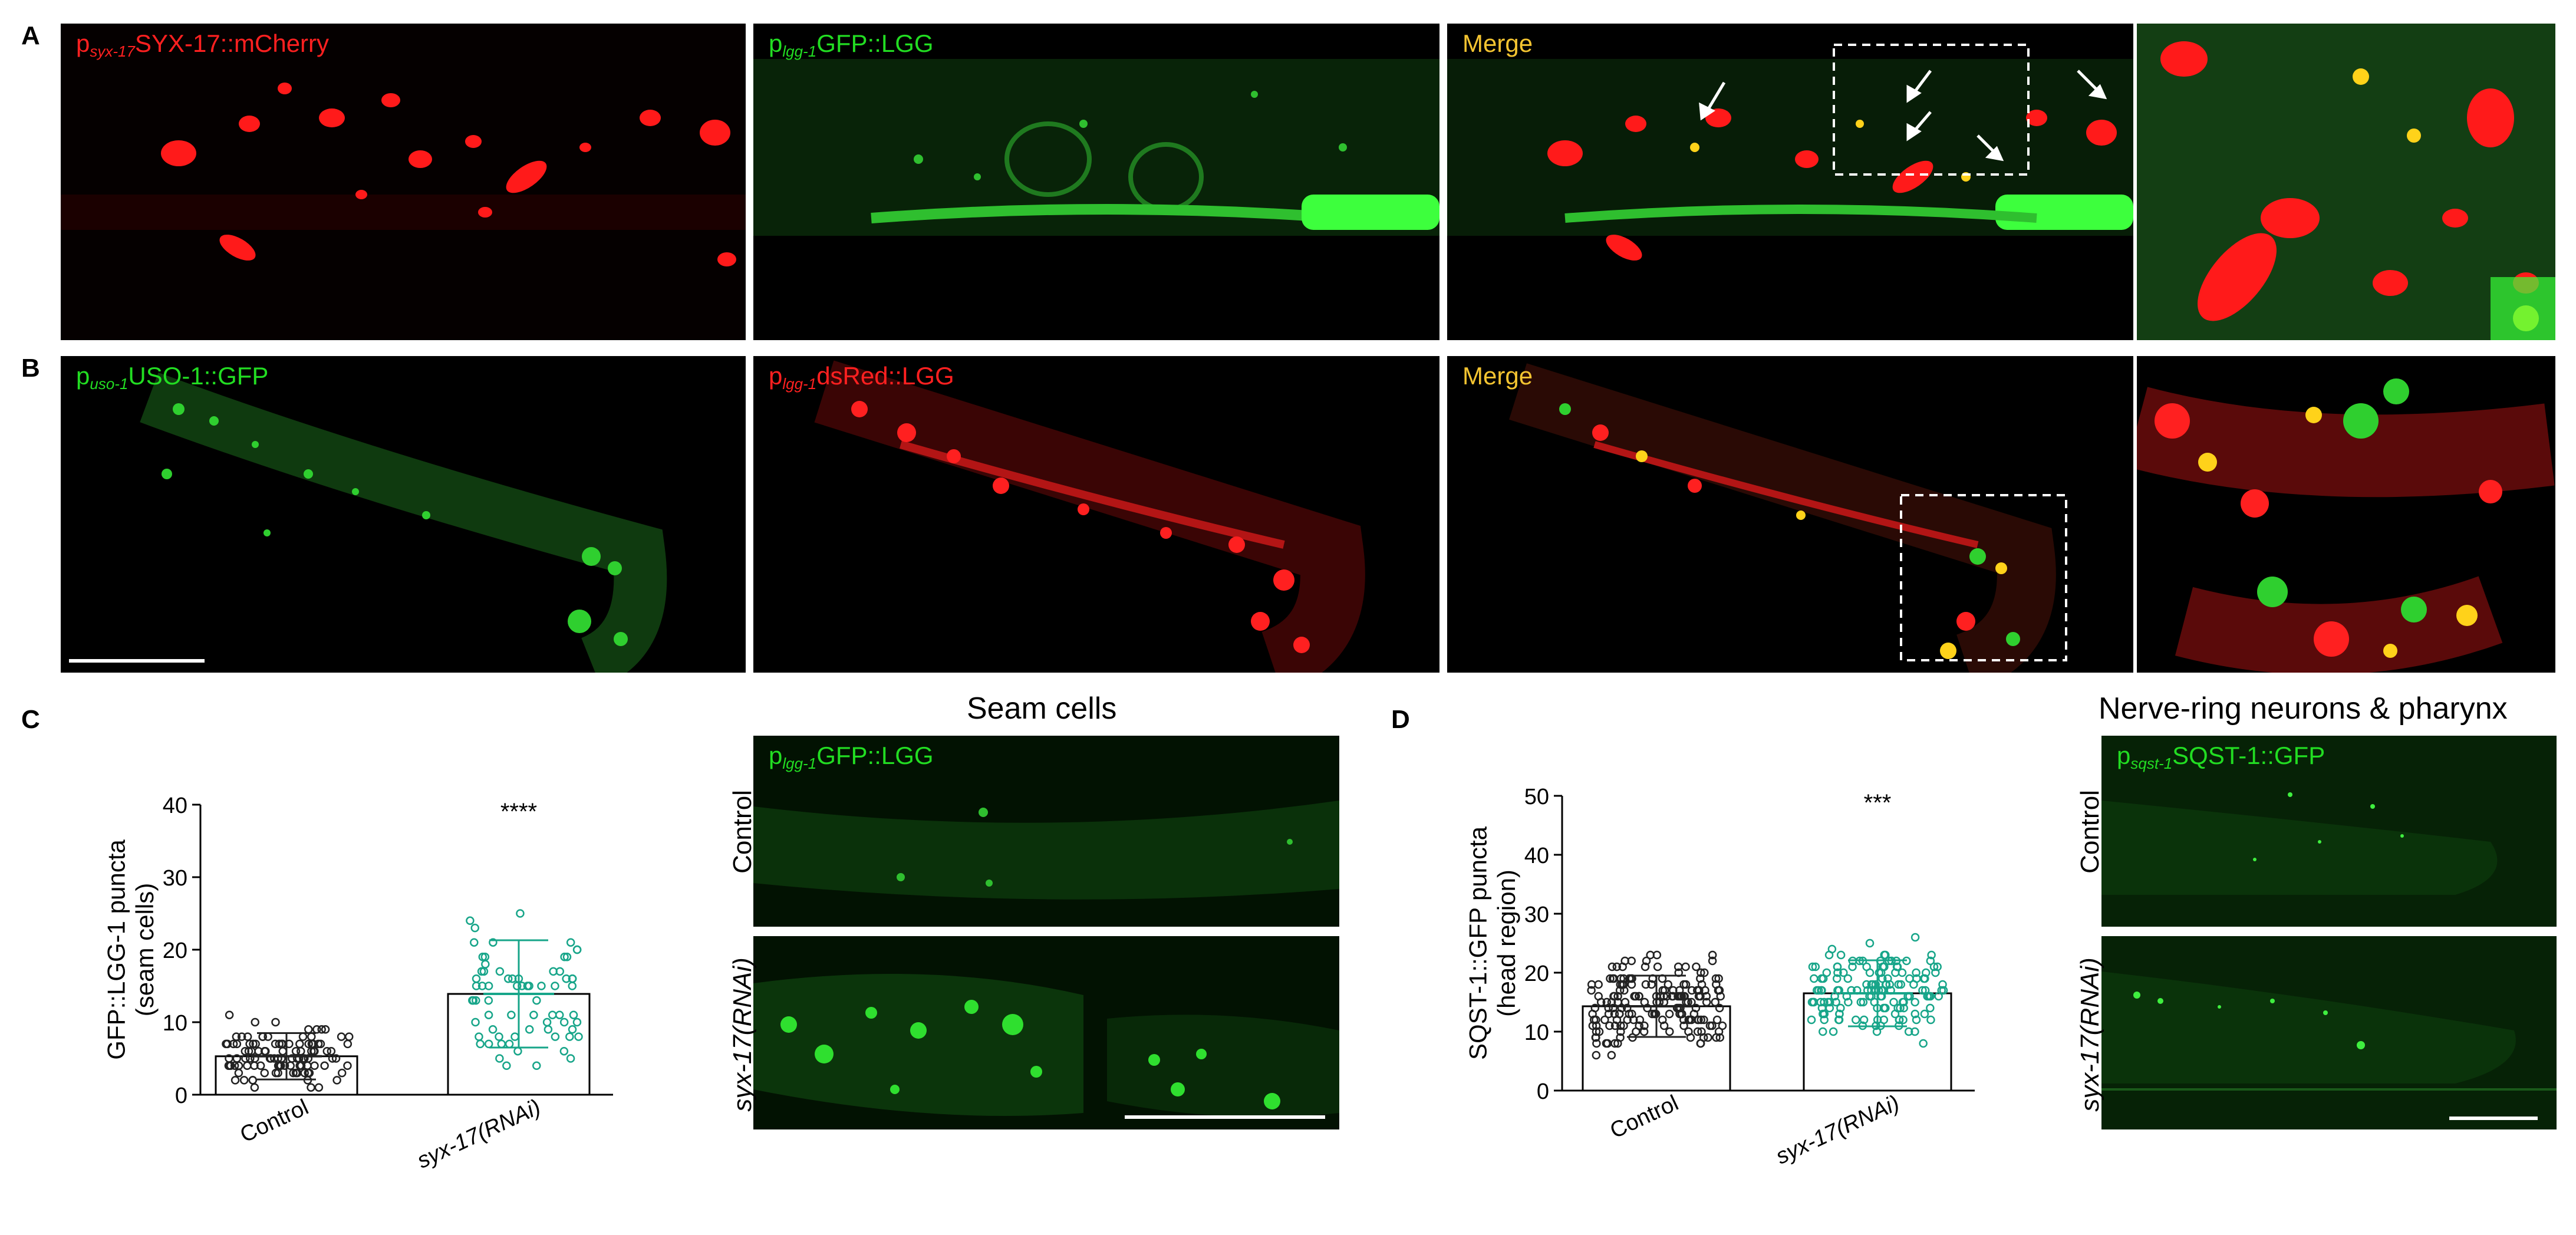  Describe the element at coordinates (2346, 514) in the screenshot. I see `image-b-inset` at that location.